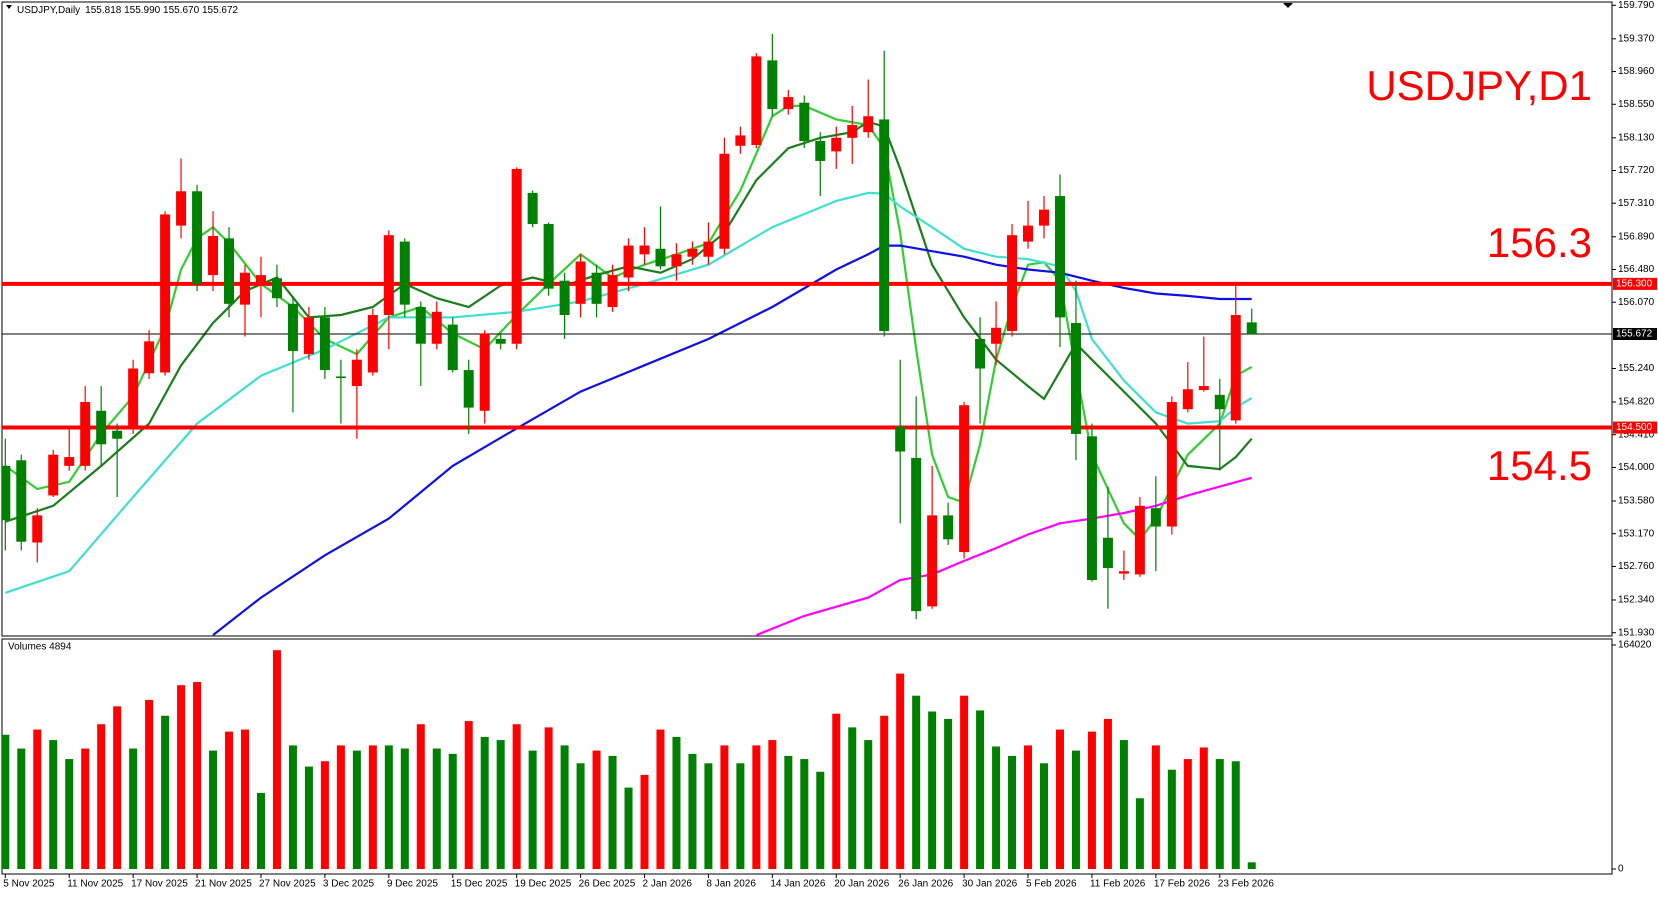  What do you see at coordinates (479, 884) in the screenshot?
I see `x-tick-label: 15 Dec 2025` at bounding box center [479, 884].